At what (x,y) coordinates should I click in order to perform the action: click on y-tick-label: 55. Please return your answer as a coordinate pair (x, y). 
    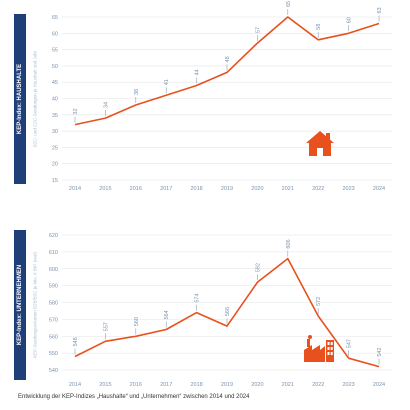
    Looking at the image, I should click on (55, 51).